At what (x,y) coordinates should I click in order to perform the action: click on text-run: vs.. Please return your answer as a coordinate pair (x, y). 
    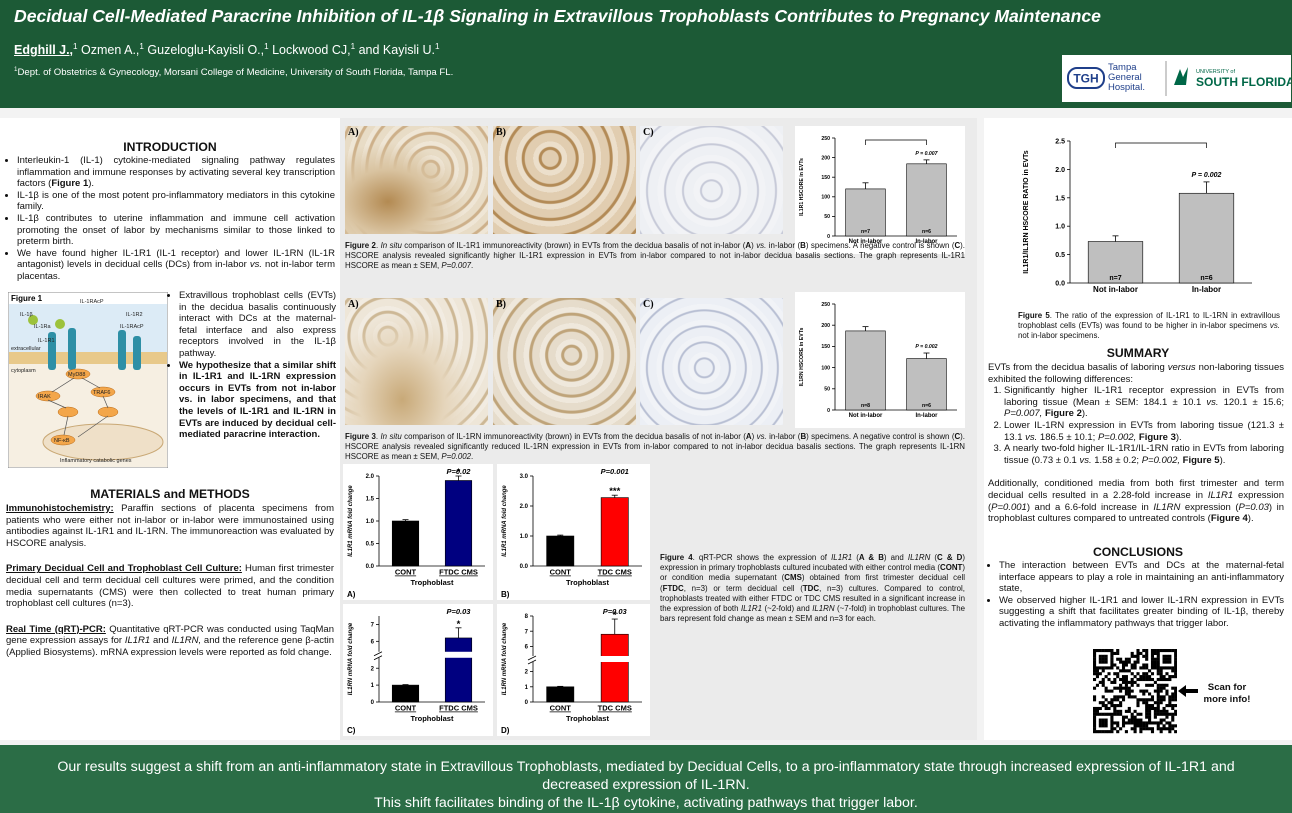
    Looking at the image, I should click on (1085, 460).